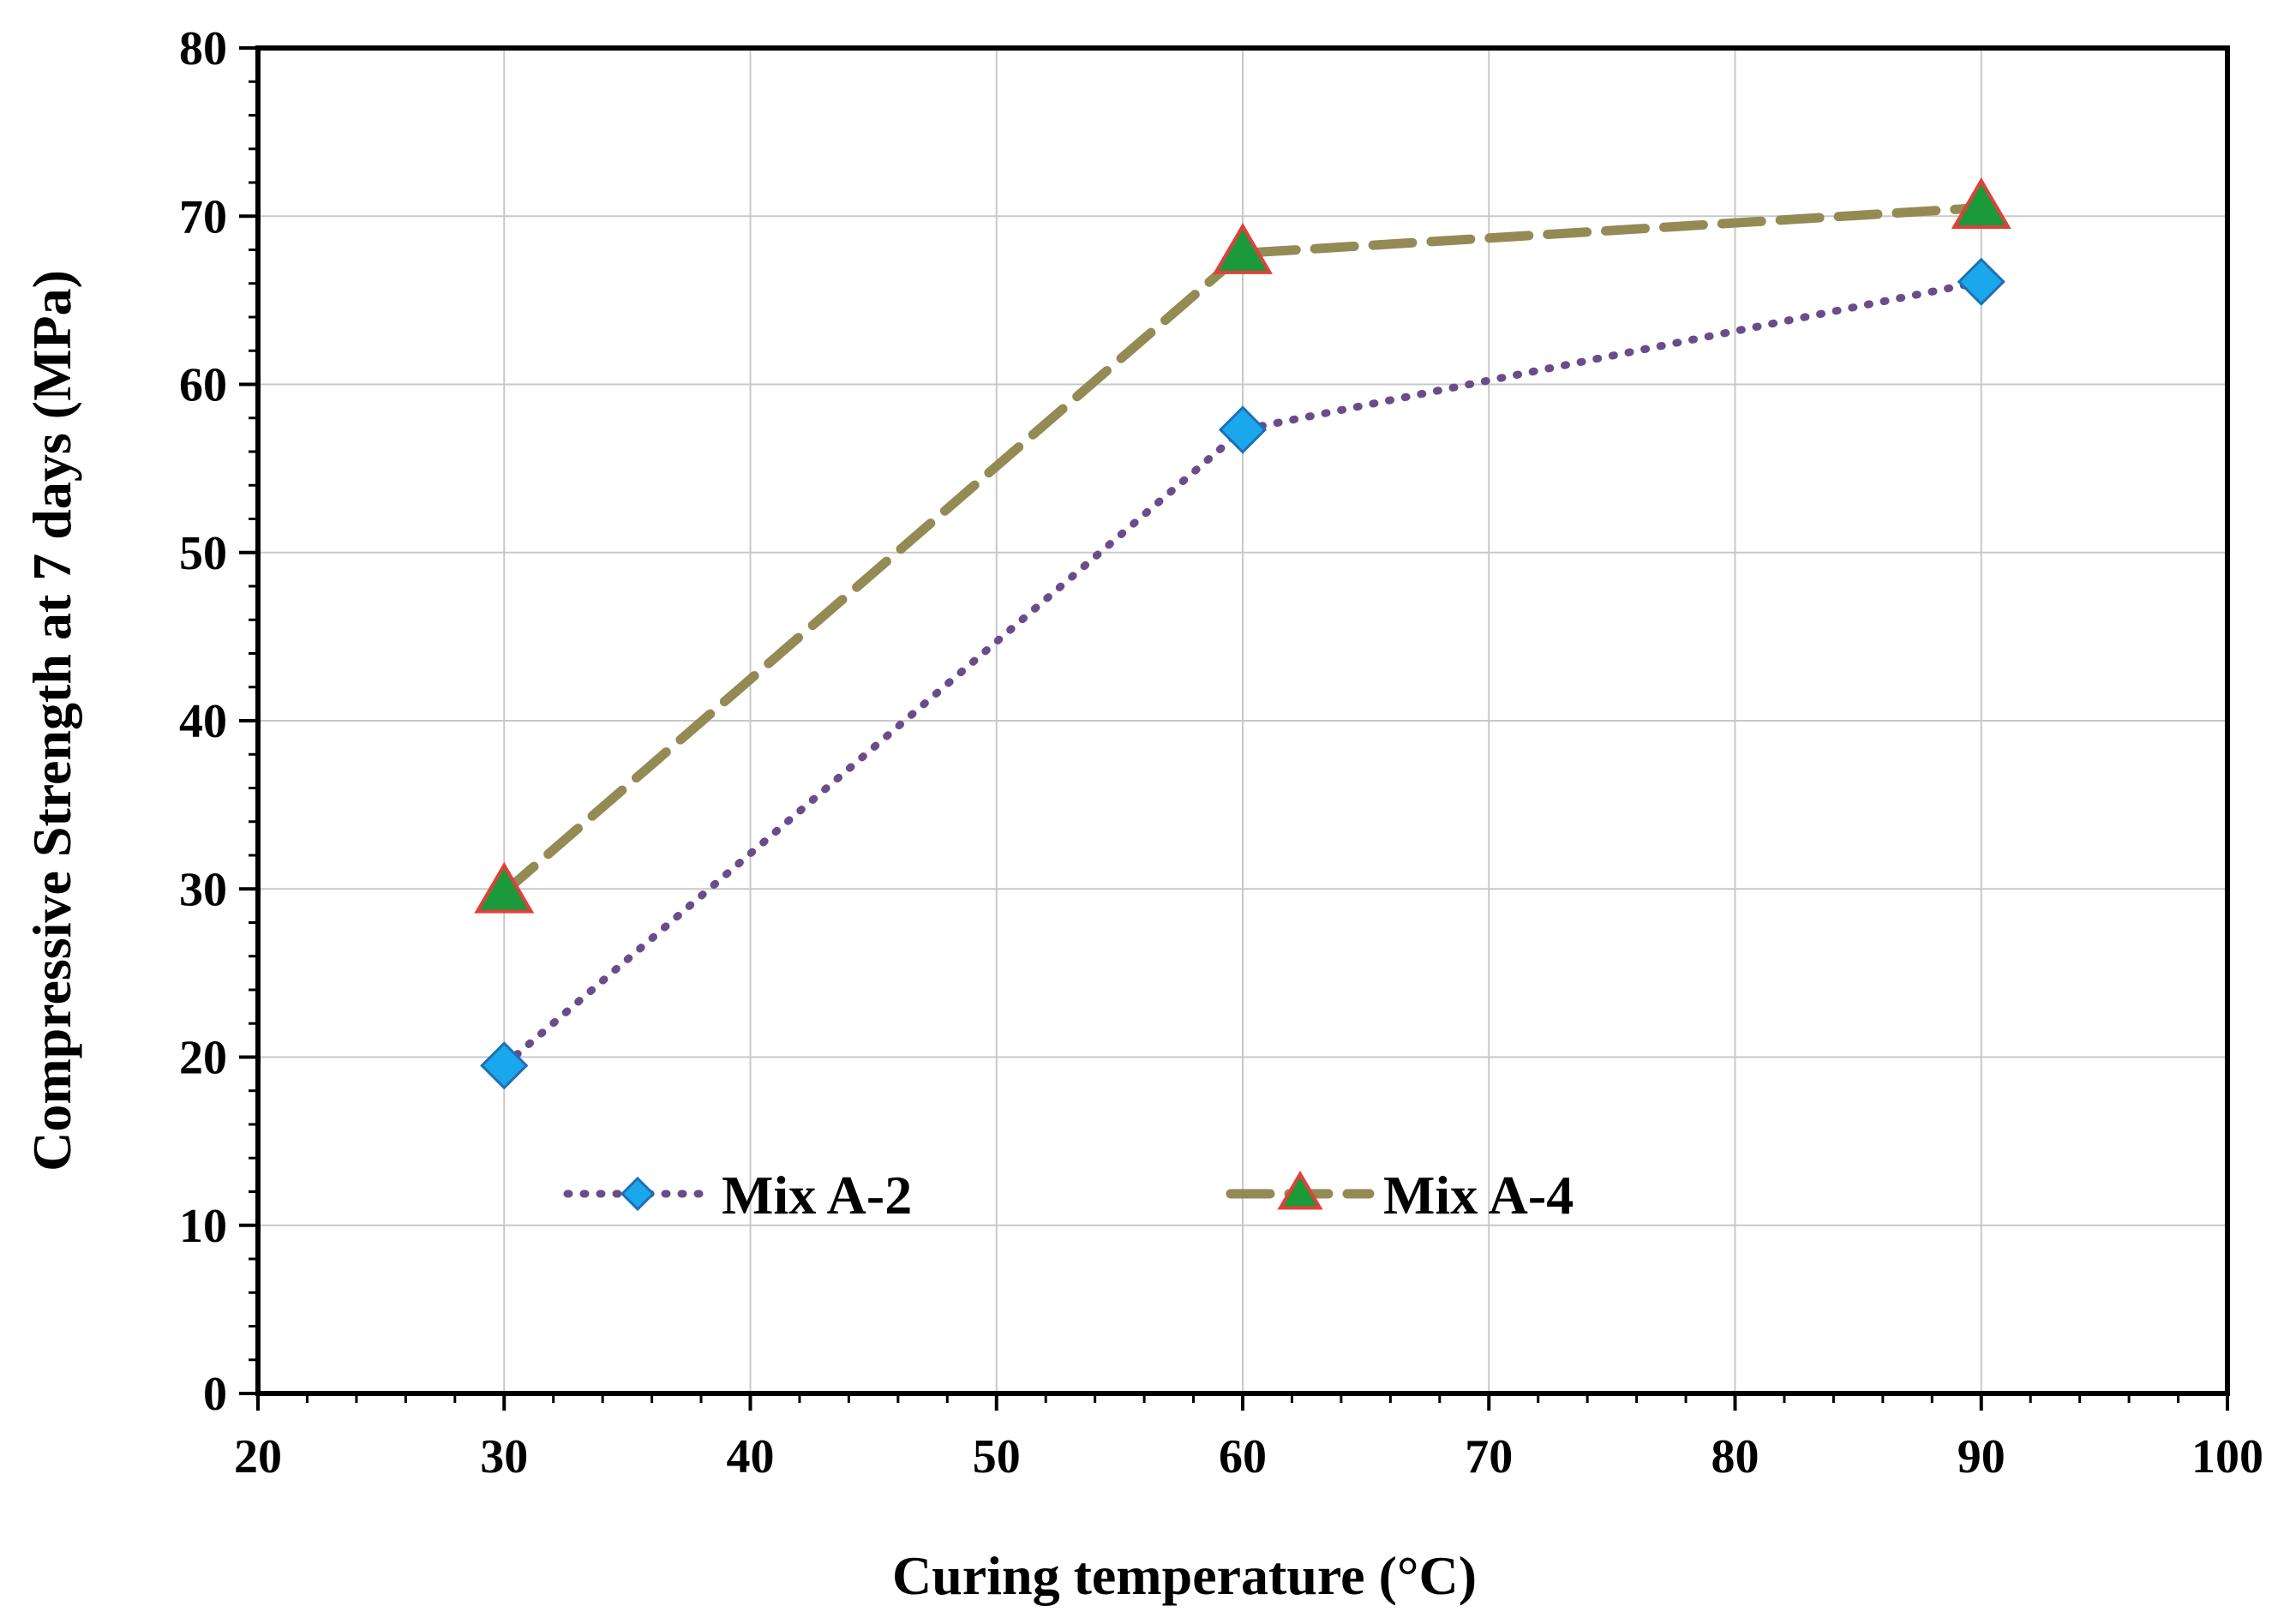  I want to click on x-tick-label: 80, so click(1735, 1456).